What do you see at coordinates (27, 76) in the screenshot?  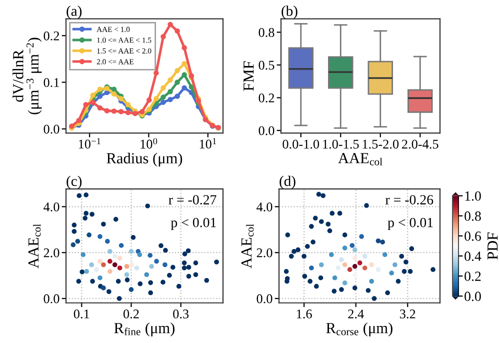 I see `y-axis-title: dV/dlnR (μm$^{−3}$ μm$^{−2}$)` at bounding box center [27, 76].